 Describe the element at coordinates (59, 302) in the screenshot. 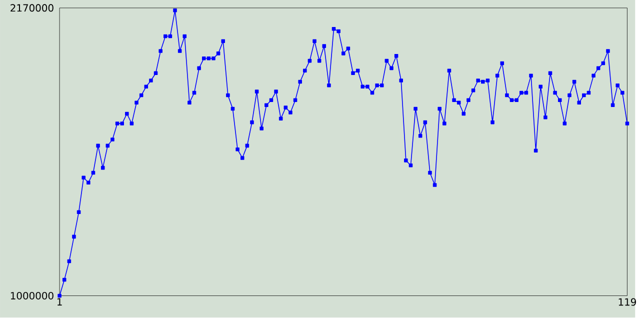

I see `x-tick-label: 1` at that location.